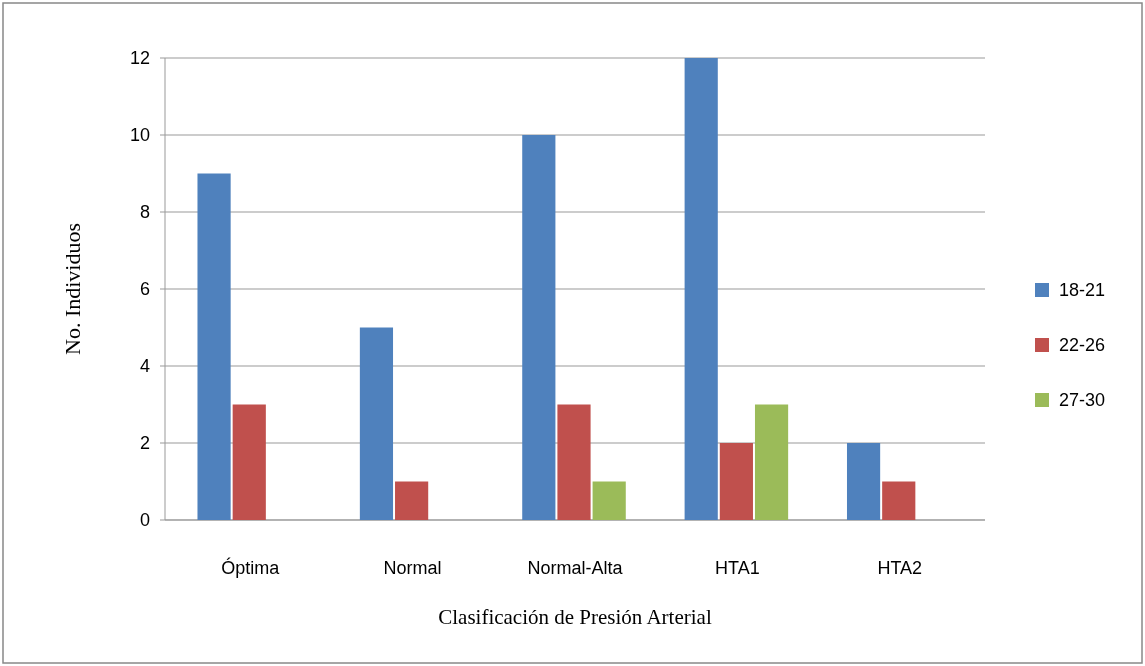  What do you see at coordinates (144, 212) in the screenshot?
I see `y-tick-label: 8` at bounding box center [144, 212].